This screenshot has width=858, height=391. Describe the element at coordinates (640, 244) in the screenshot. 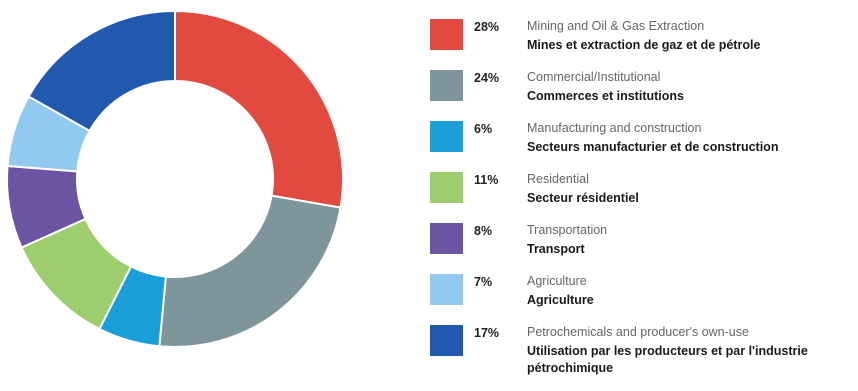

I see `legend-item-5: 8% Transportation Transport` at that location.